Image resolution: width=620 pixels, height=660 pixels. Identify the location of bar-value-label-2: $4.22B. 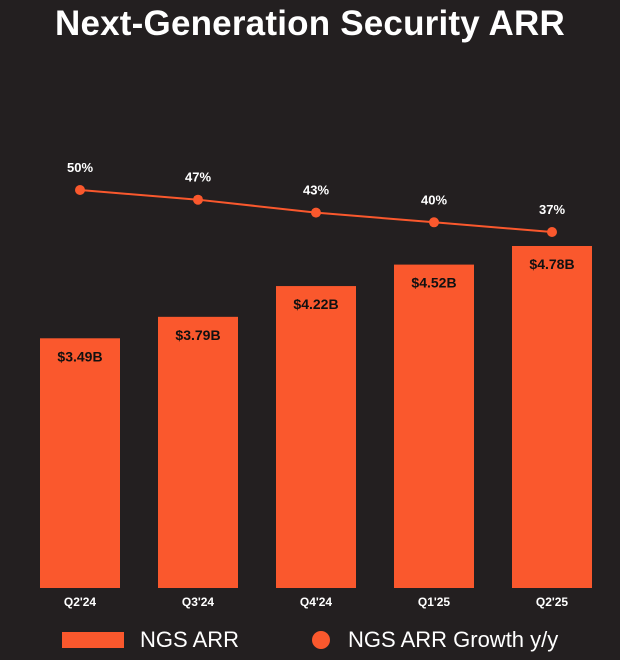
(315, 304).